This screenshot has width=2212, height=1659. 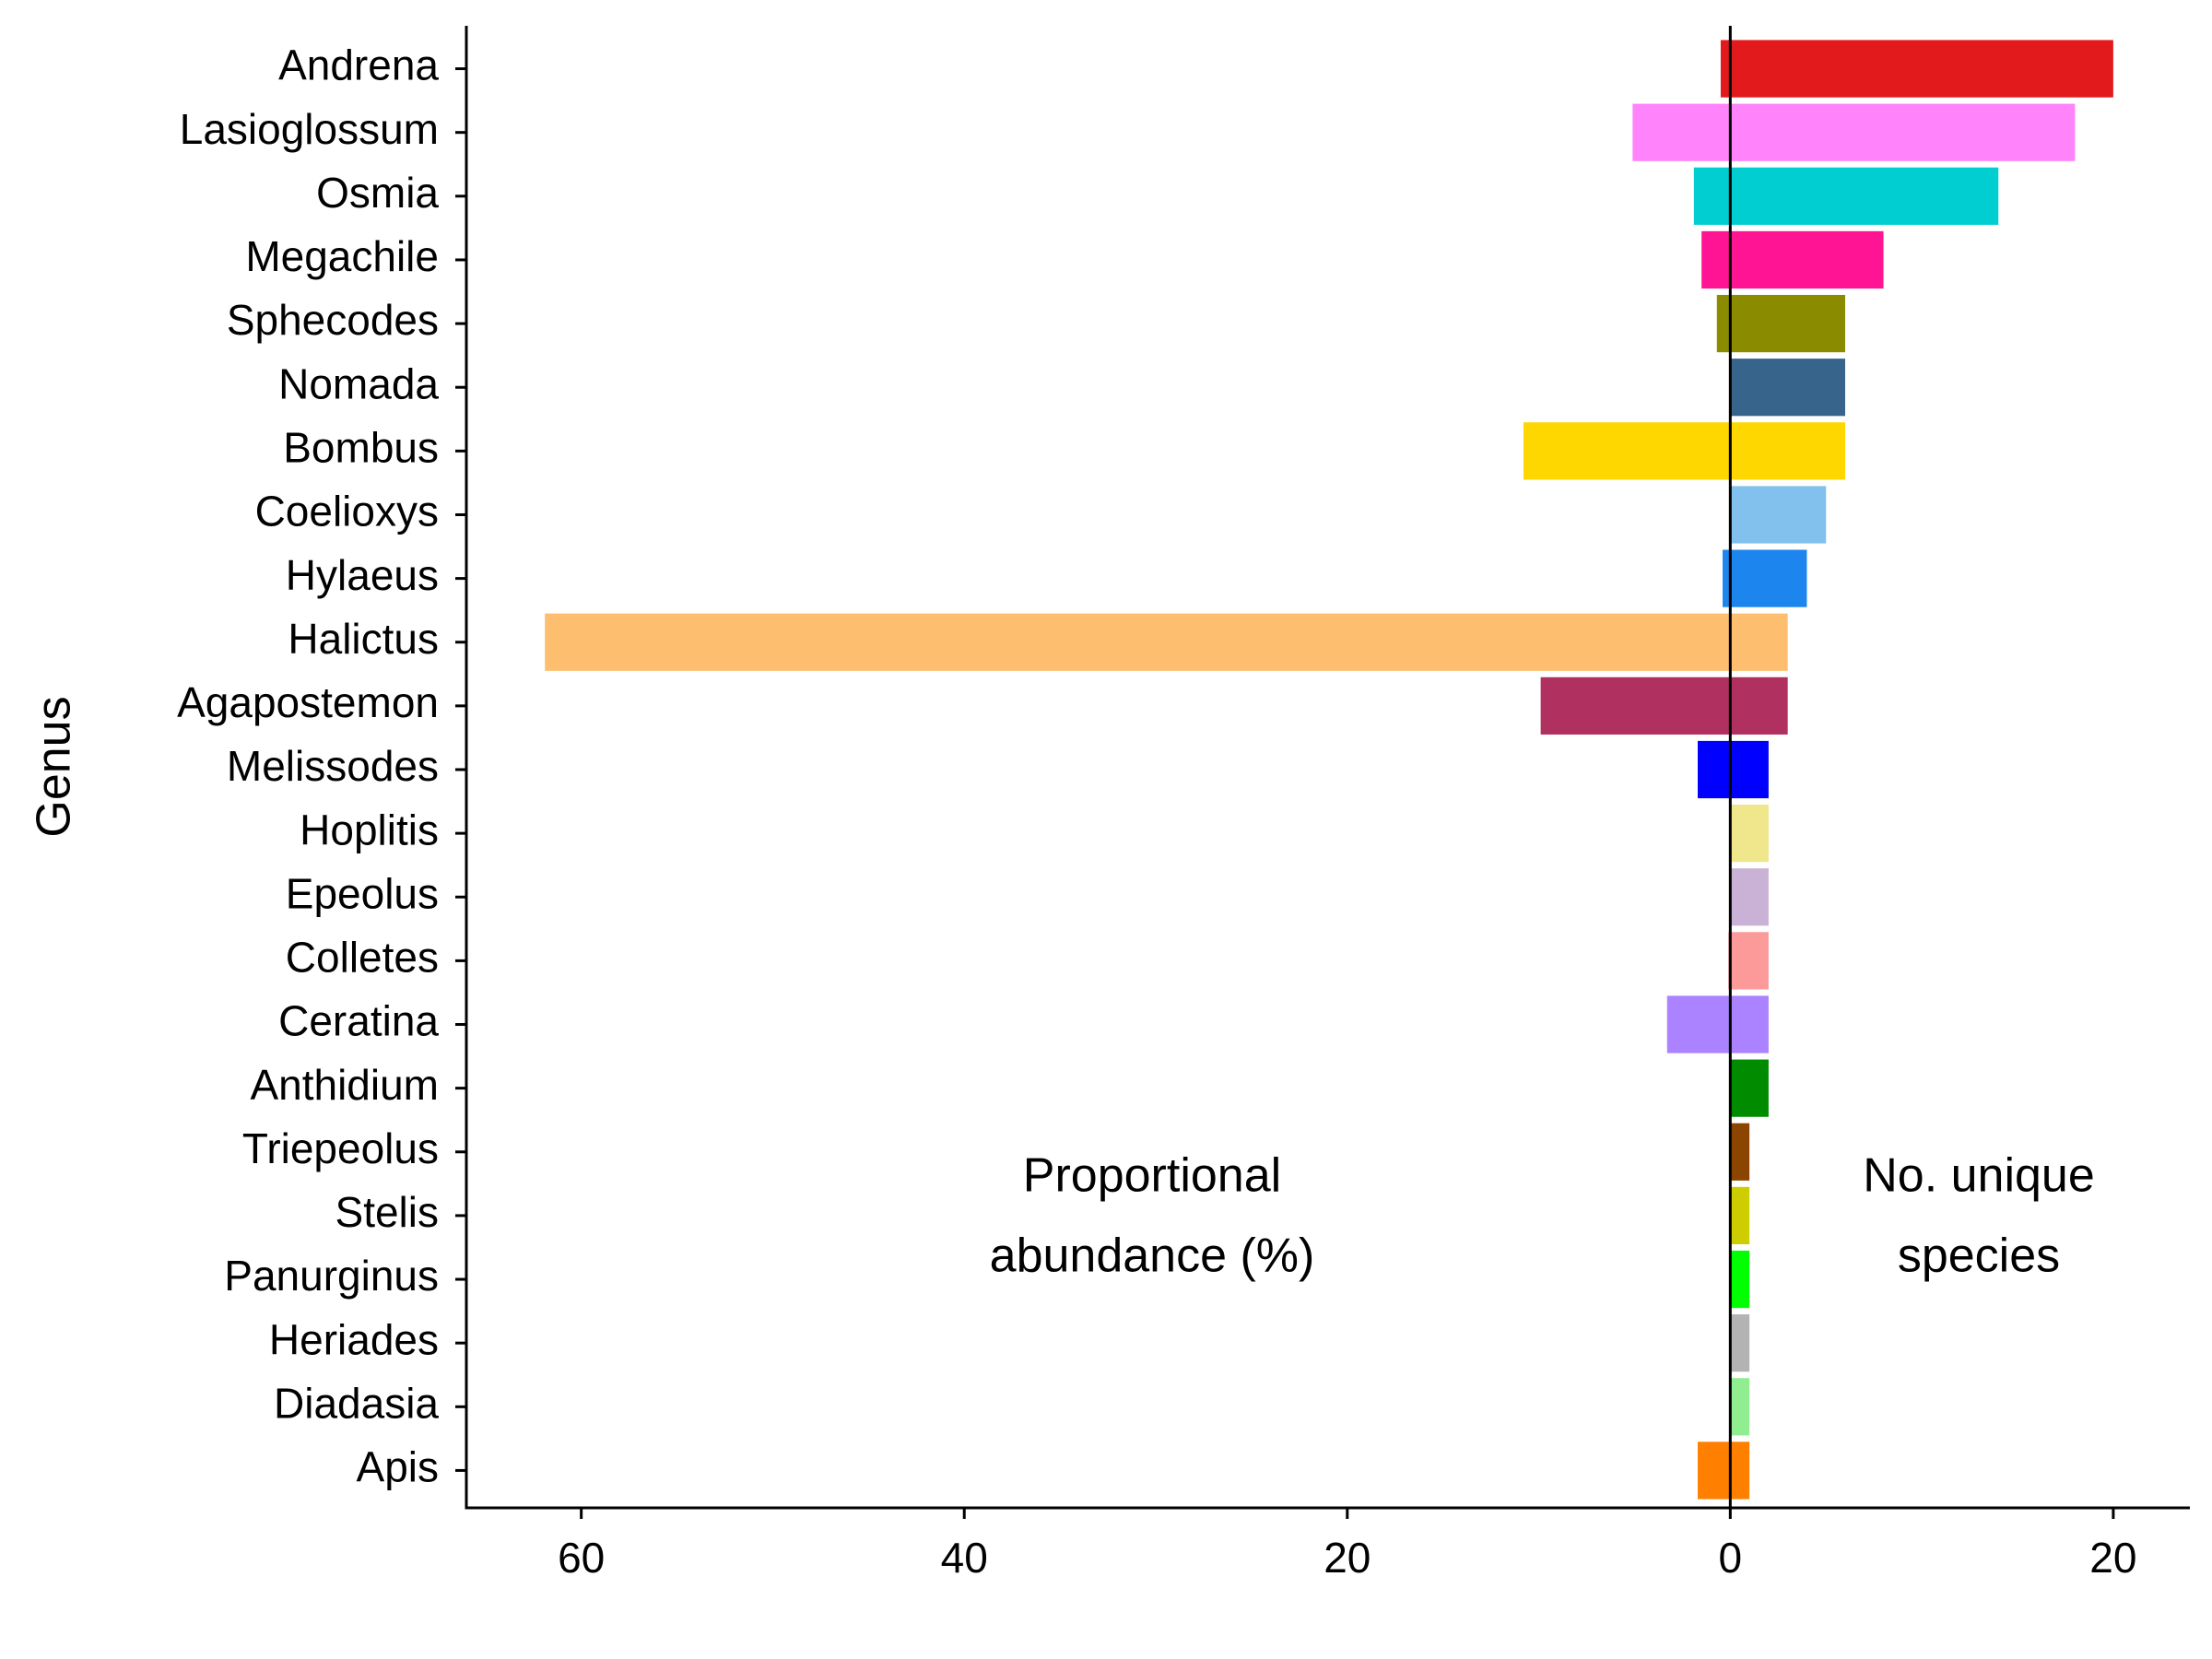 I want to click on y-tick-label: Stelis, so click(x=387, y=1212).